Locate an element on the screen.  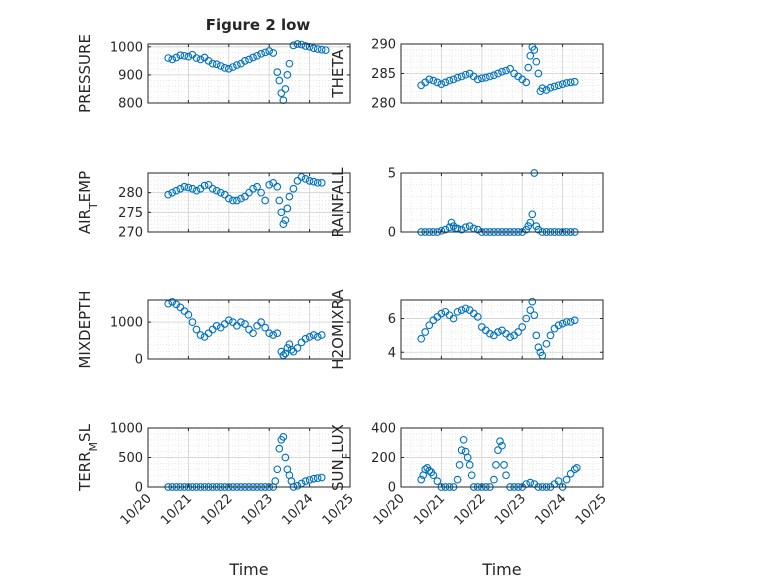
x-tick-label: 10/24 is located at coordinates (297, 509).